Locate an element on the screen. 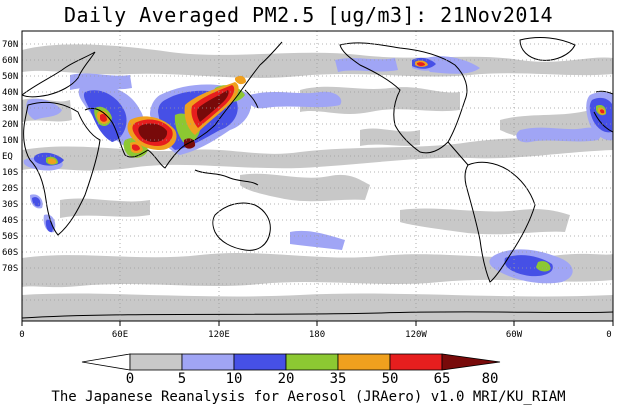 This screenshot has width=617, height=410. colorbar-label: 0 is located at coordinates (130, 379).